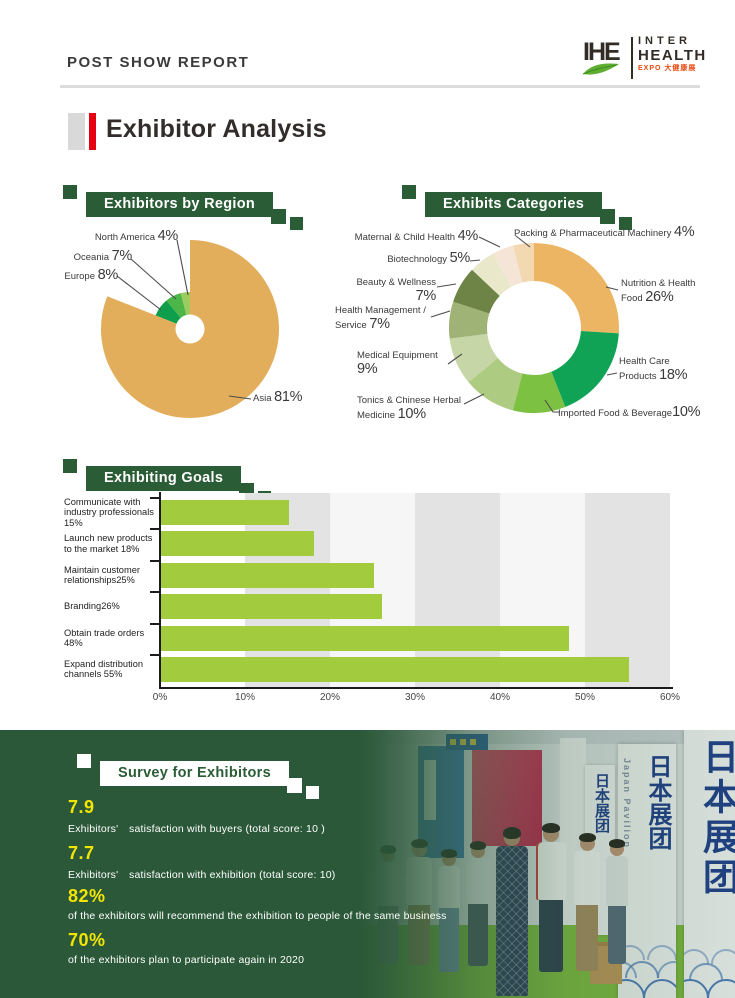  What do you see at coordinates (476, 291) in the screenshot?
I see `donut-slice-beauty-wellness` at bounding box center [476, 291].